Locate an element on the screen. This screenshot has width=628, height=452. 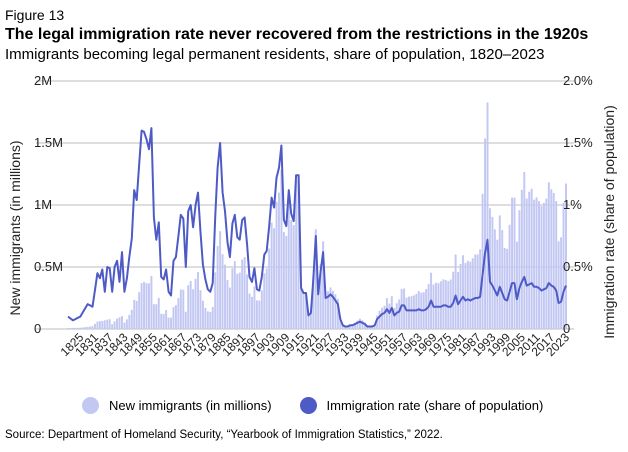
bar-1989 is located at coordinates (482, 261).